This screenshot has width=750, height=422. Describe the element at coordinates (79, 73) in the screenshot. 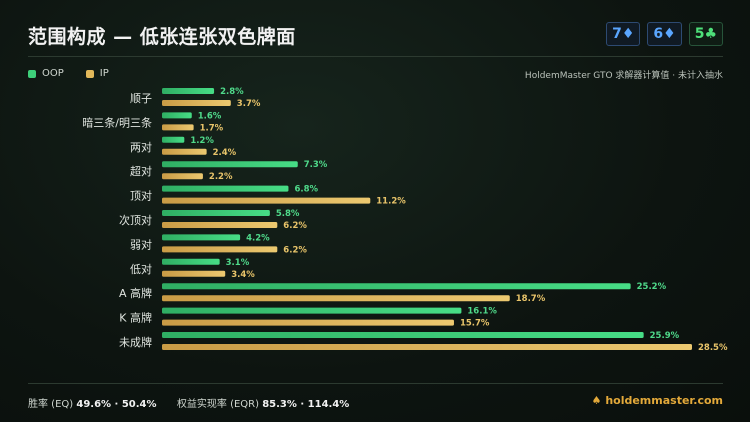

I see `legend: OOP IP` at that location.